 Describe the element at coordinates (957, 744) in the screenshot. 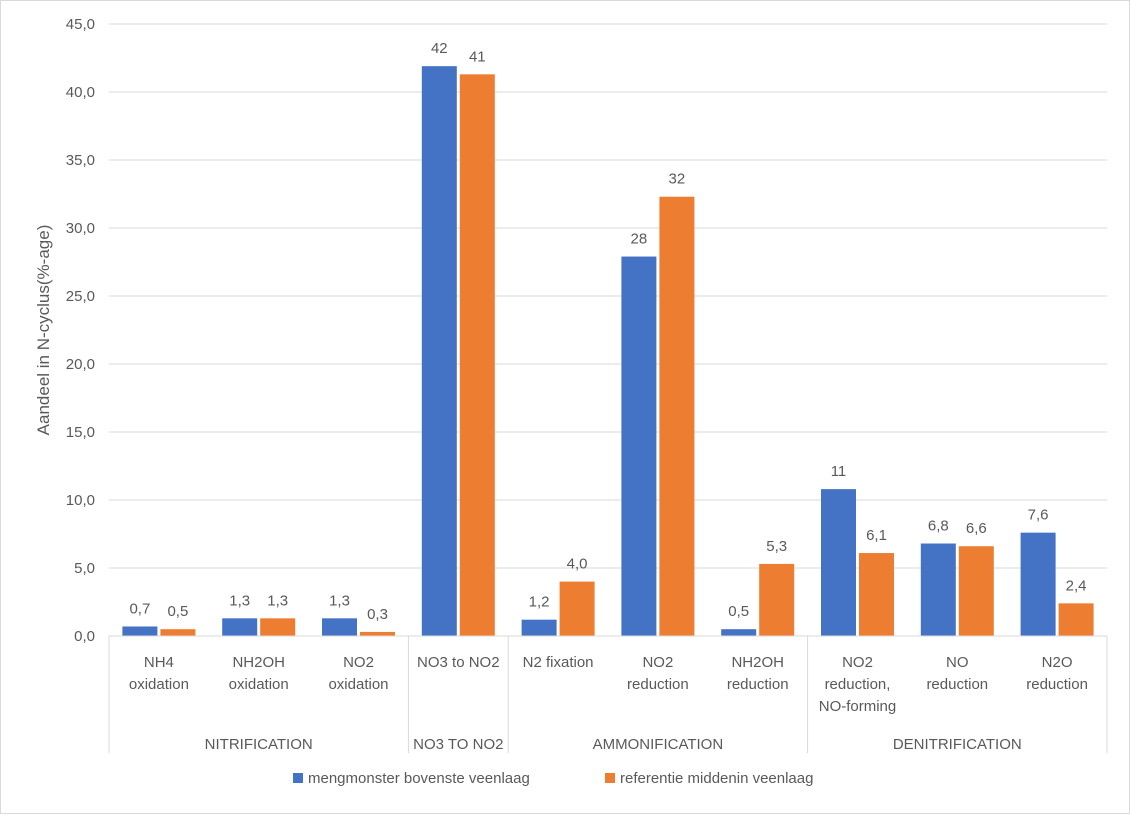

I see `group-label: DENITRIFICATION` at that location.